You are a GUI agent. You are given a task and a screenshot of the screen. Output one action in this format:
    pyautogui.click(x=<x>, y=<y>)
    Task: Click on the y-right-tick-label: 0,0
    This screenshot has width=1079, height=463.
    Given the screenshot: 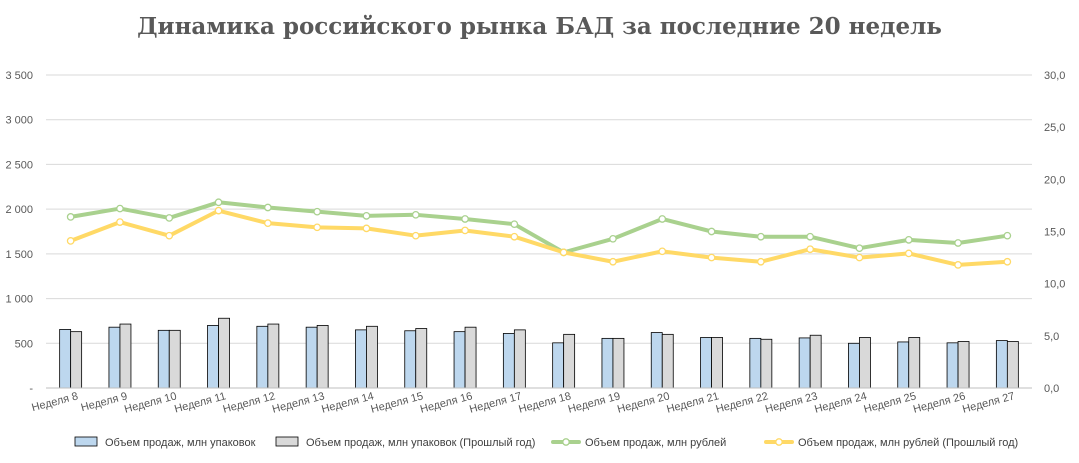 What is the action you would take?
    pyautogui.click(x=1051, y=389)
    